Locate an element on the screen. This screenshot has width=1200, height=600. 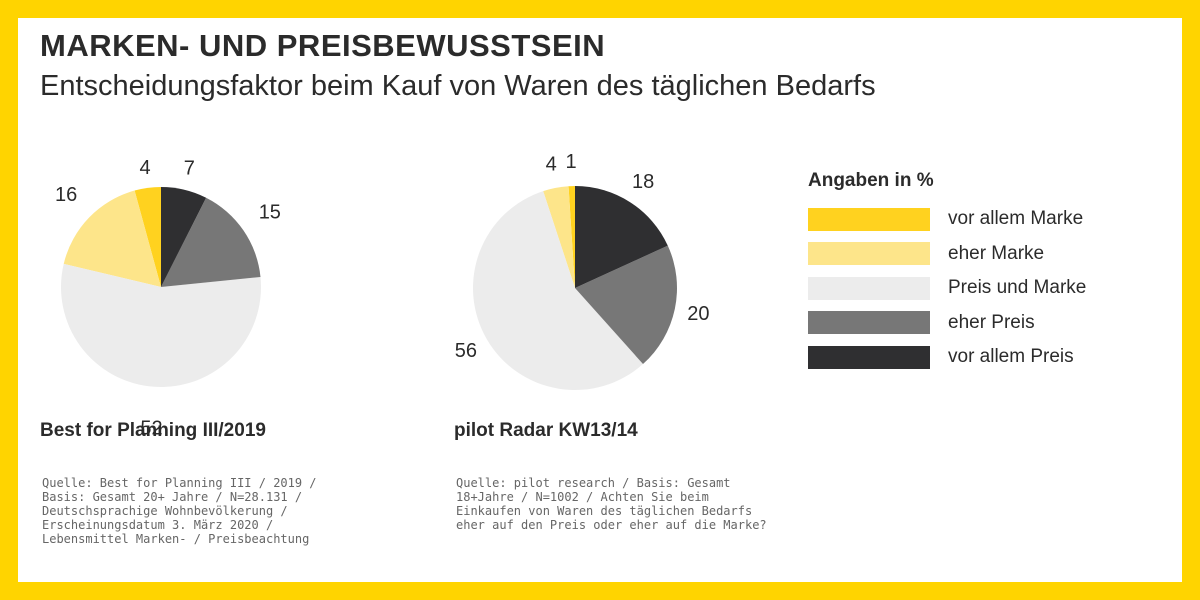
pie-value-label: 56 is located at coordinates (466, 351).